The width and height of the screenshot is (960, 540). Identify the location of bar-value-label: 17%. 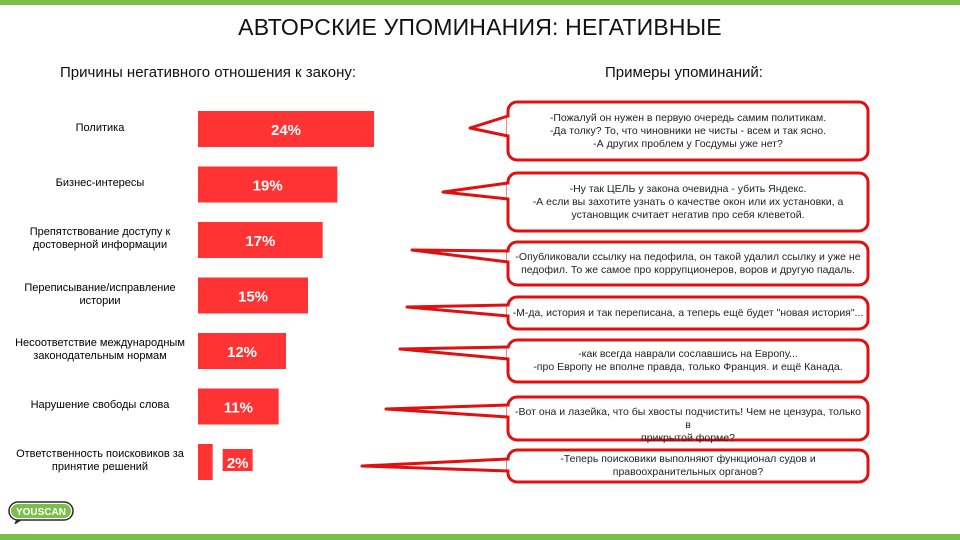
(260, 241).